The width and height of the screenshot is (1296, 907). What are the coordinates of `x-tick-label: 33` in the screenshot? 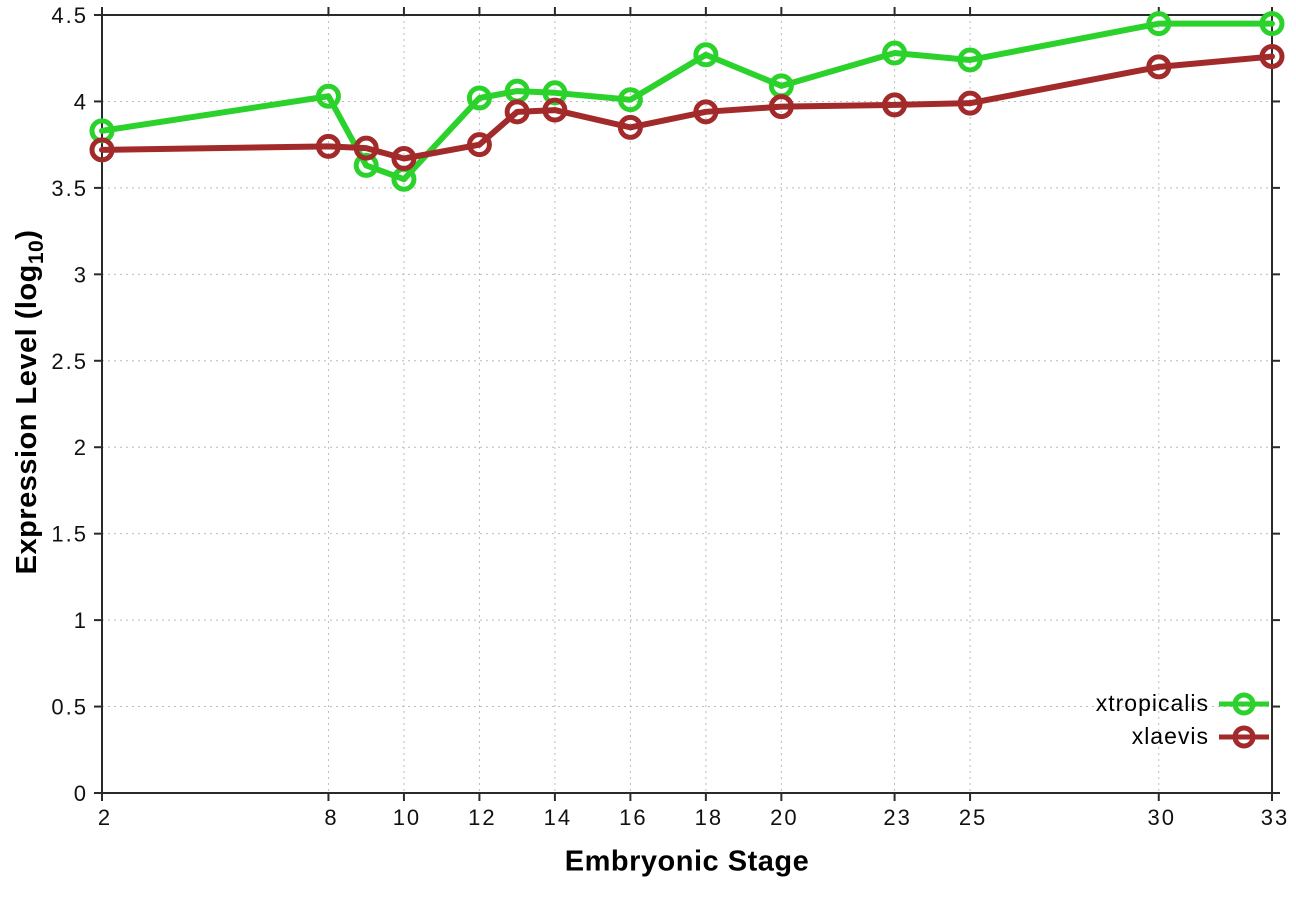 It's located at (1275, 817).